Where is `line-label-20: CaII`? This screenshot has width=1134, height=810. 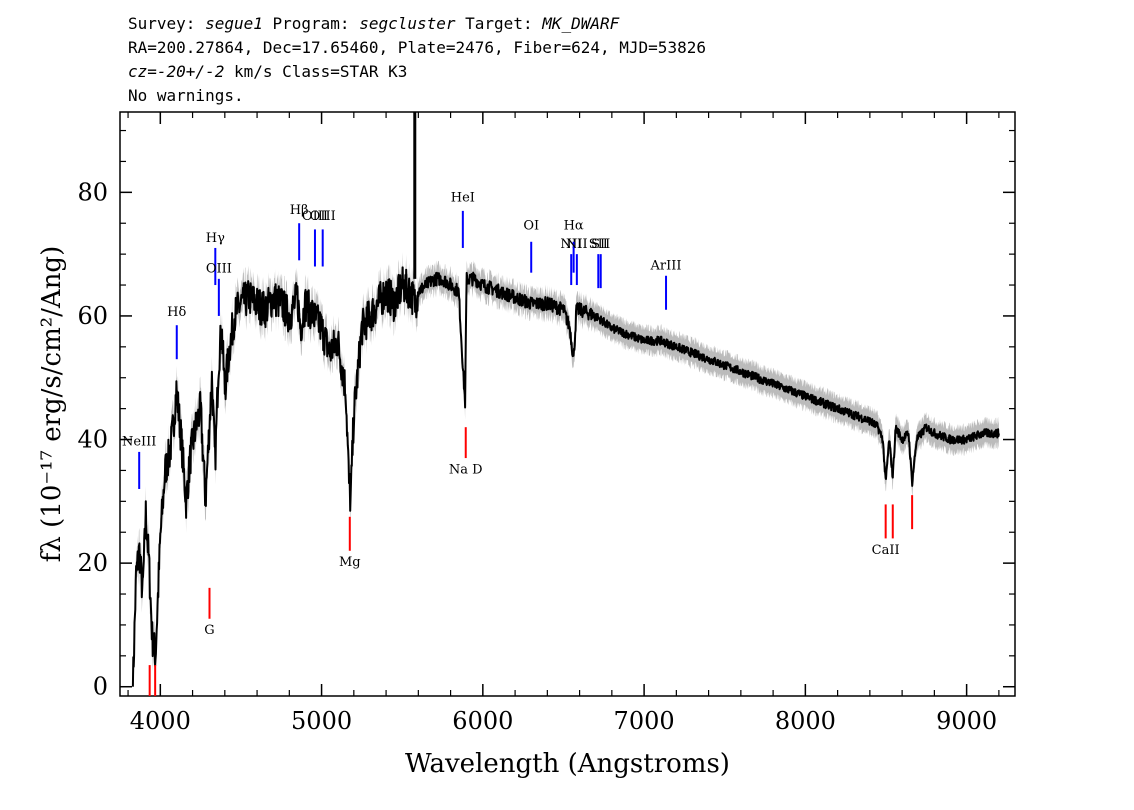
line-label-20: CaII is located at coordinates (886, 550).